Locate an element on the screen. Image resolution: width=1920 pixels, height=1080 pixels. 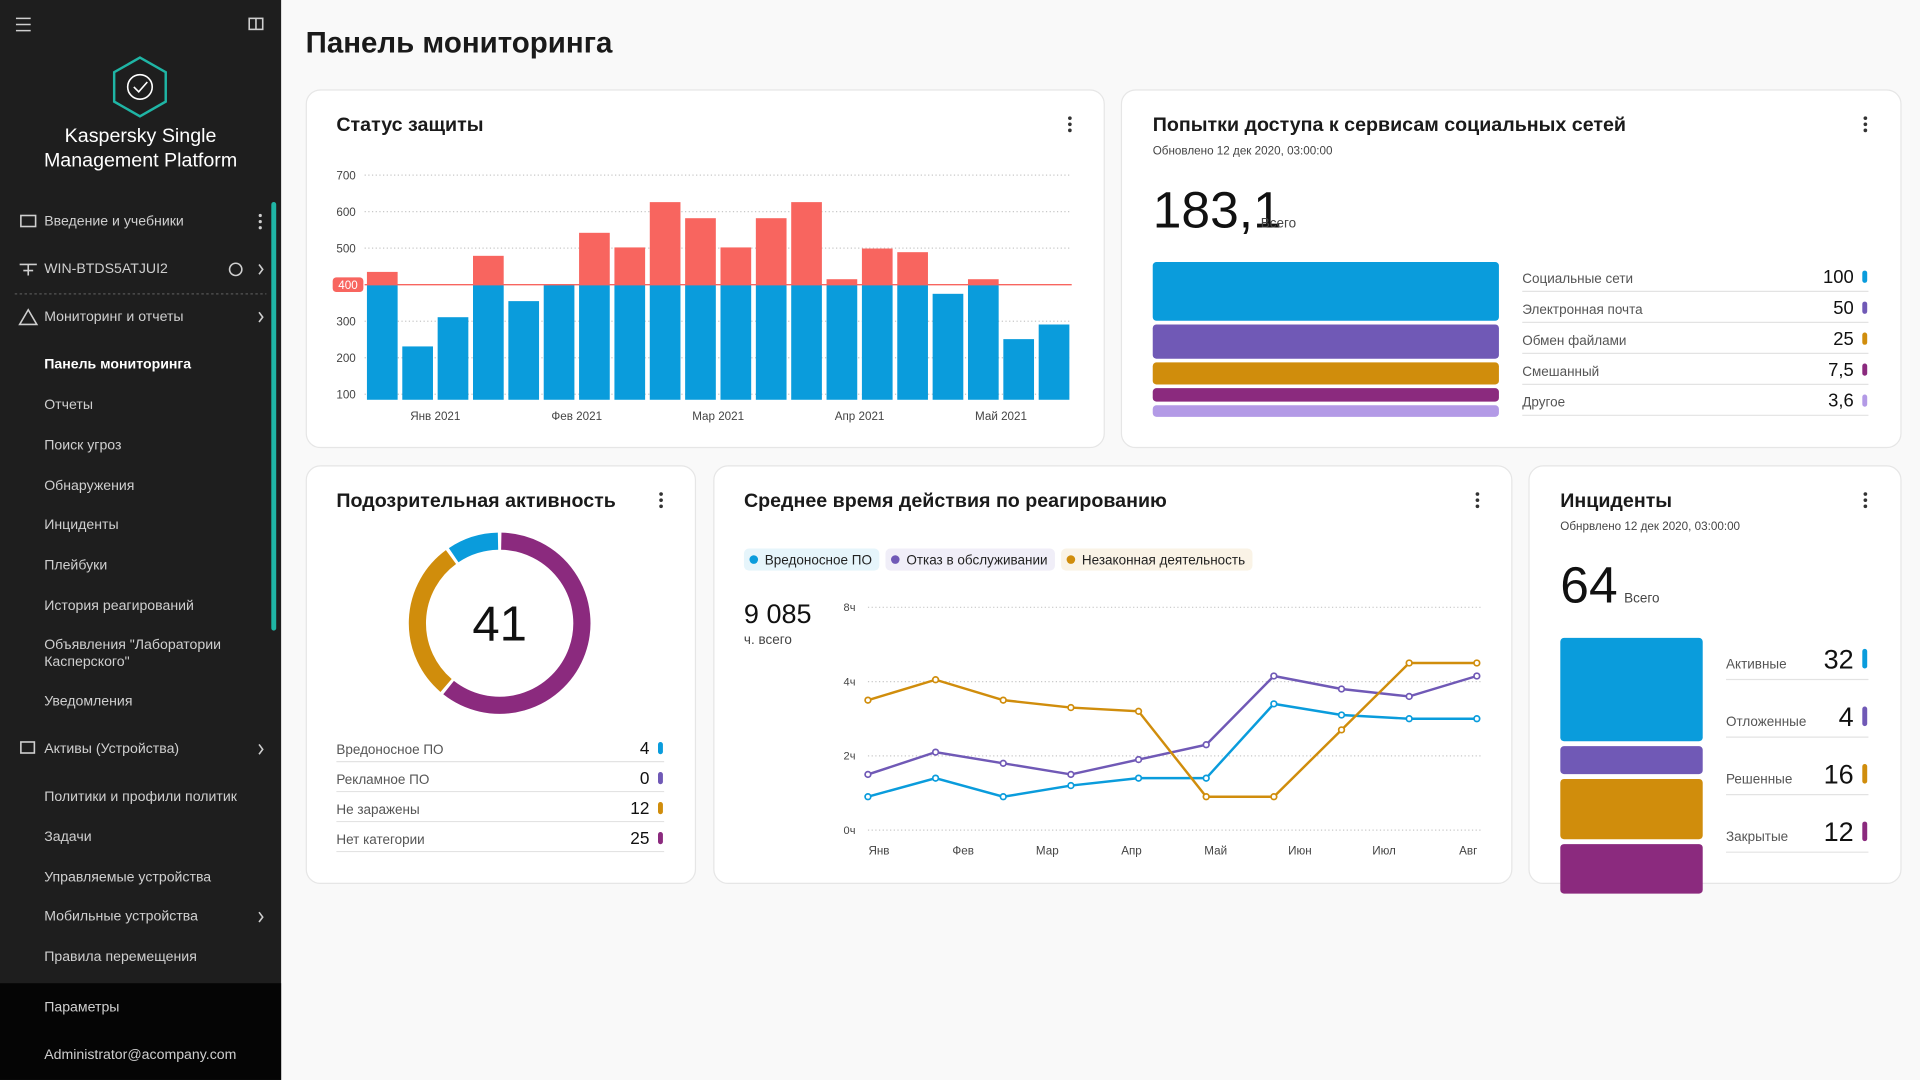
menu-item: Активы (Устройства) is located at coordinates (112, 749).